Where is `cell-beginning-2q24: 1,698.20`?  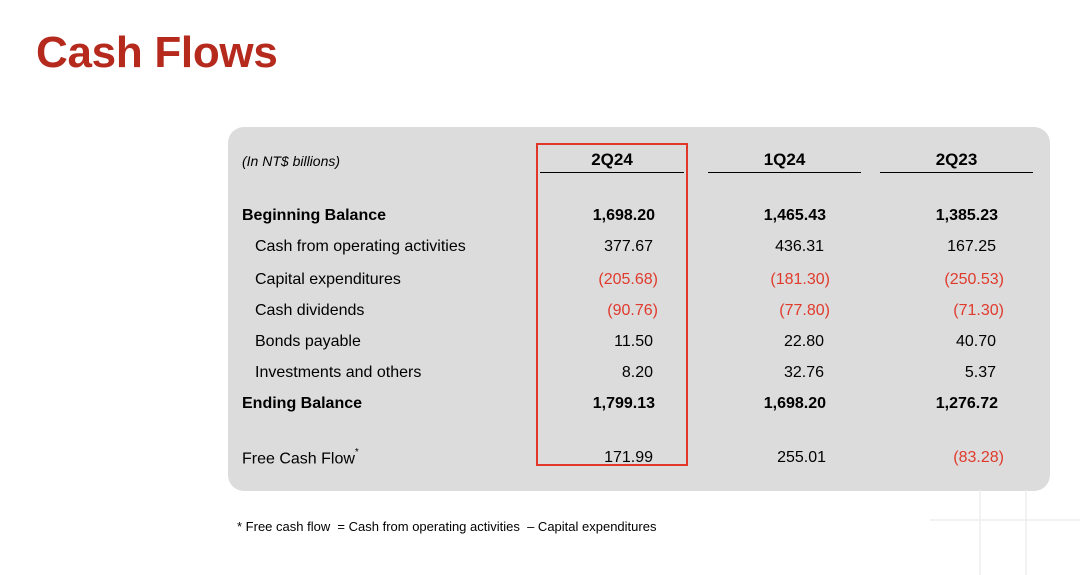 cell-beginning-2q24: 1,698.20 is located at coordinates (623, 215).